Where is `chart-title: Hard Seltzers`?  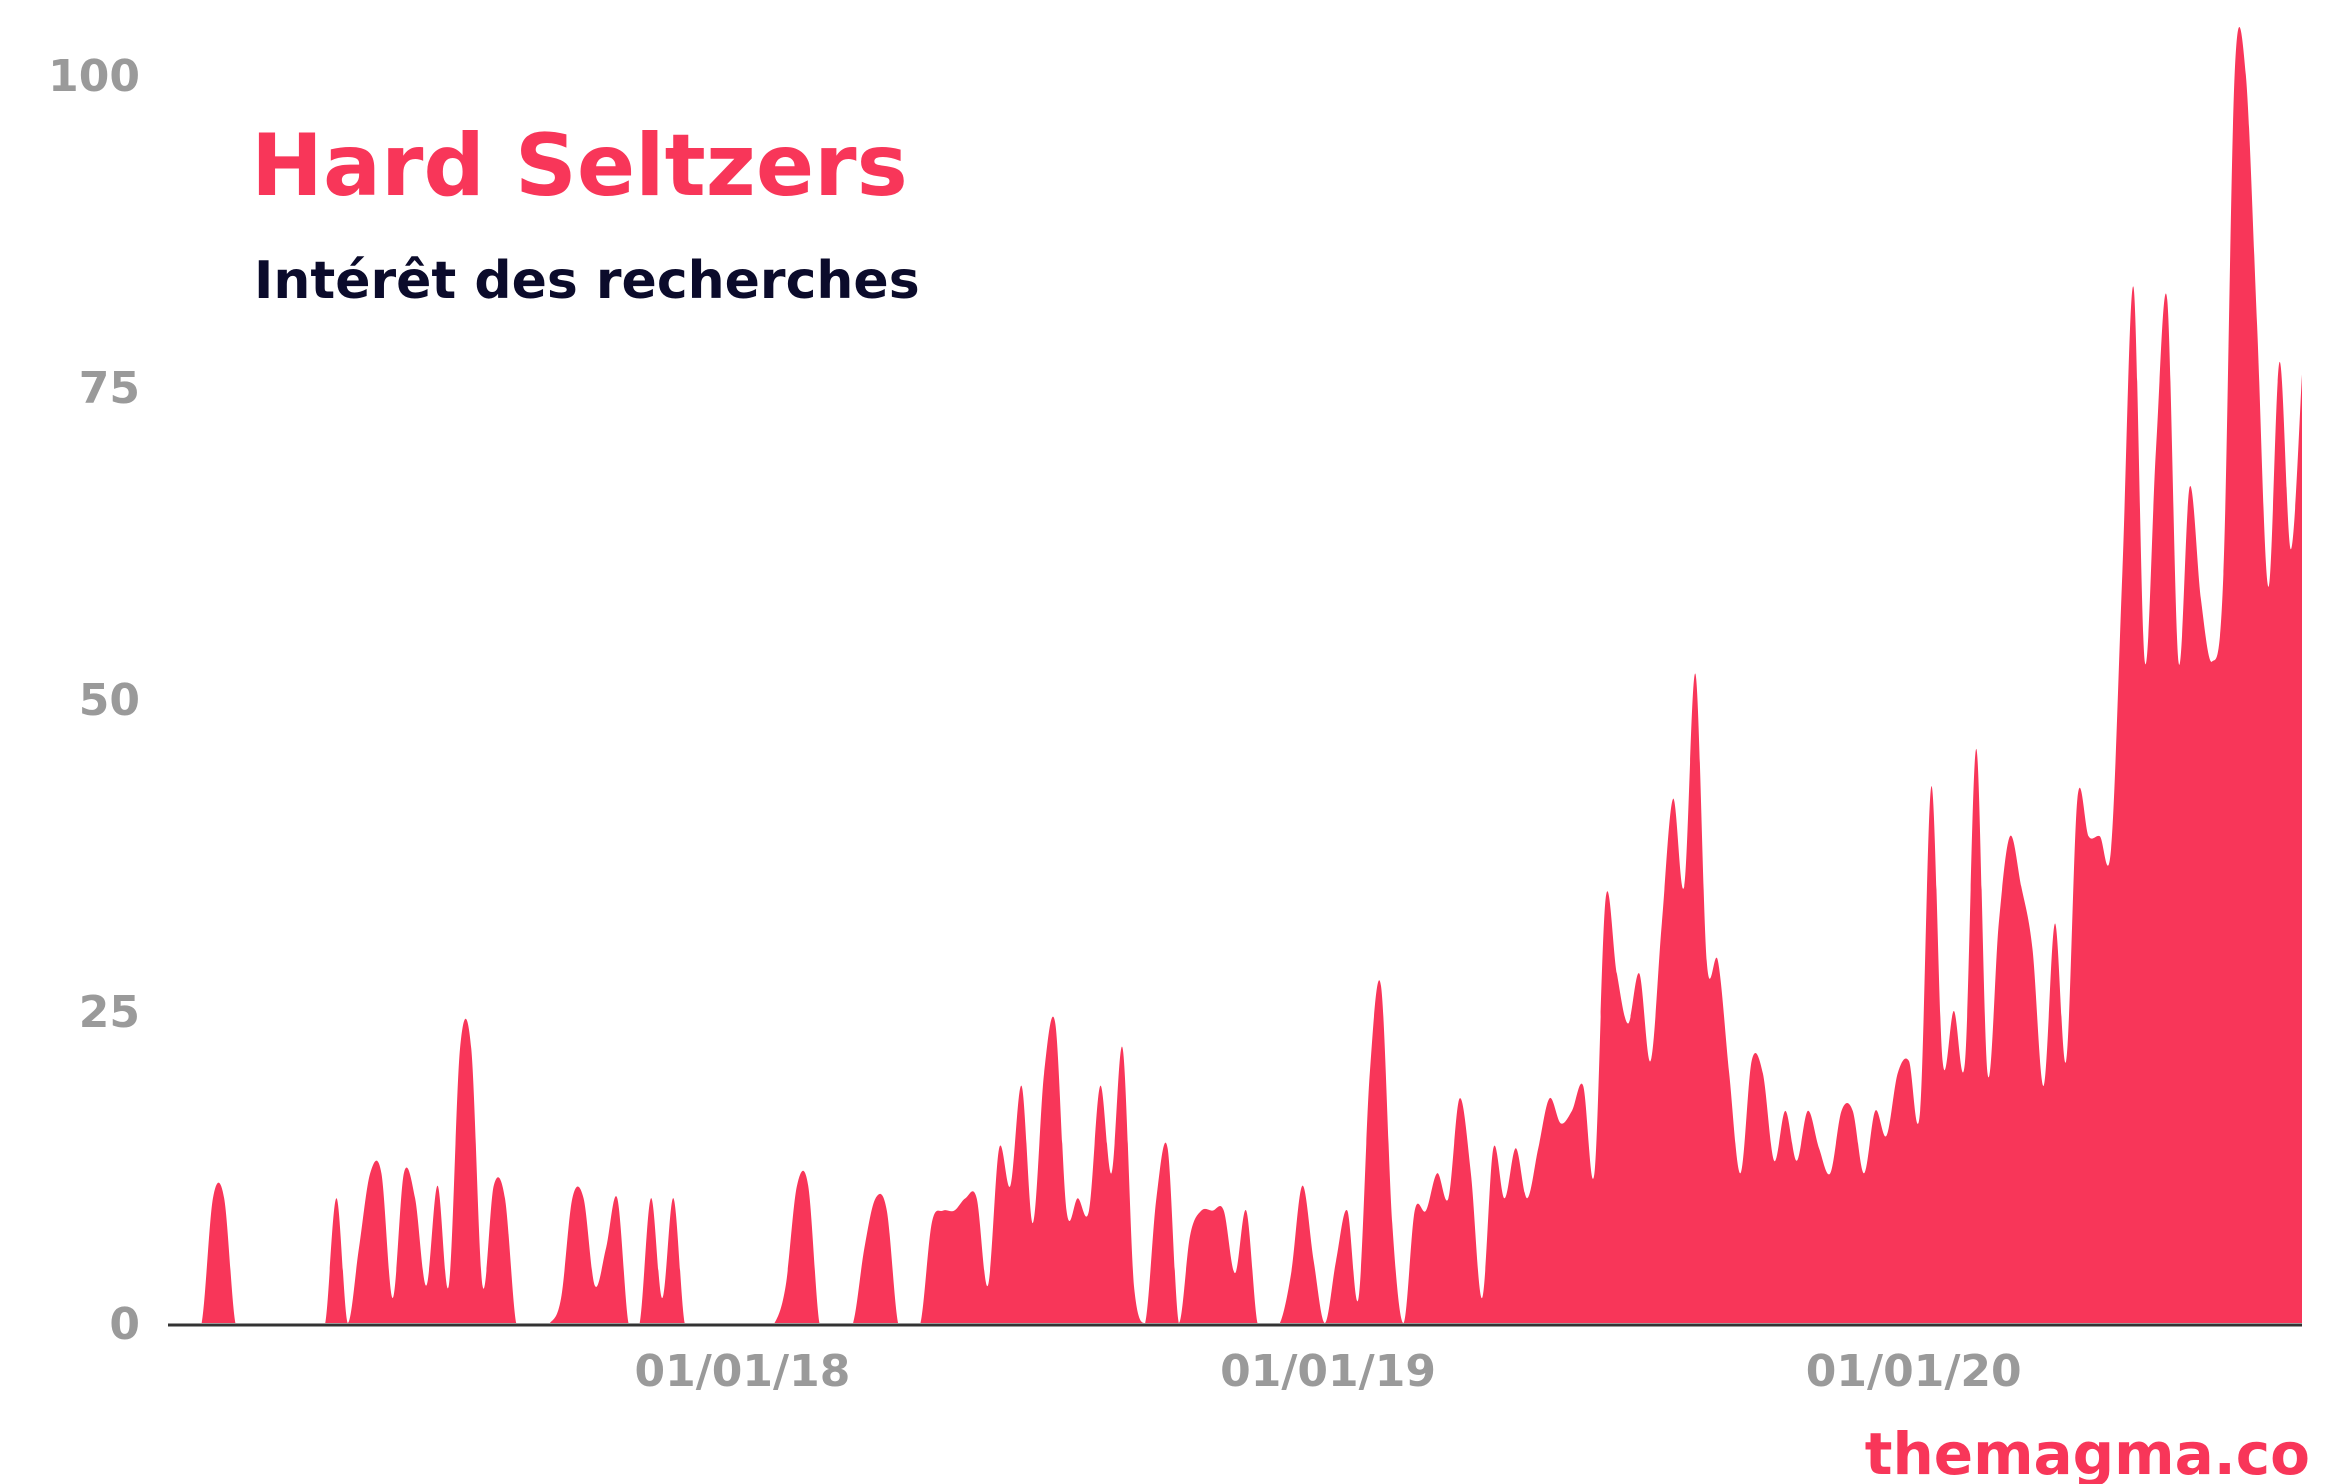 chart-title: Hard Seltzers is located at coordinates (579, 166).